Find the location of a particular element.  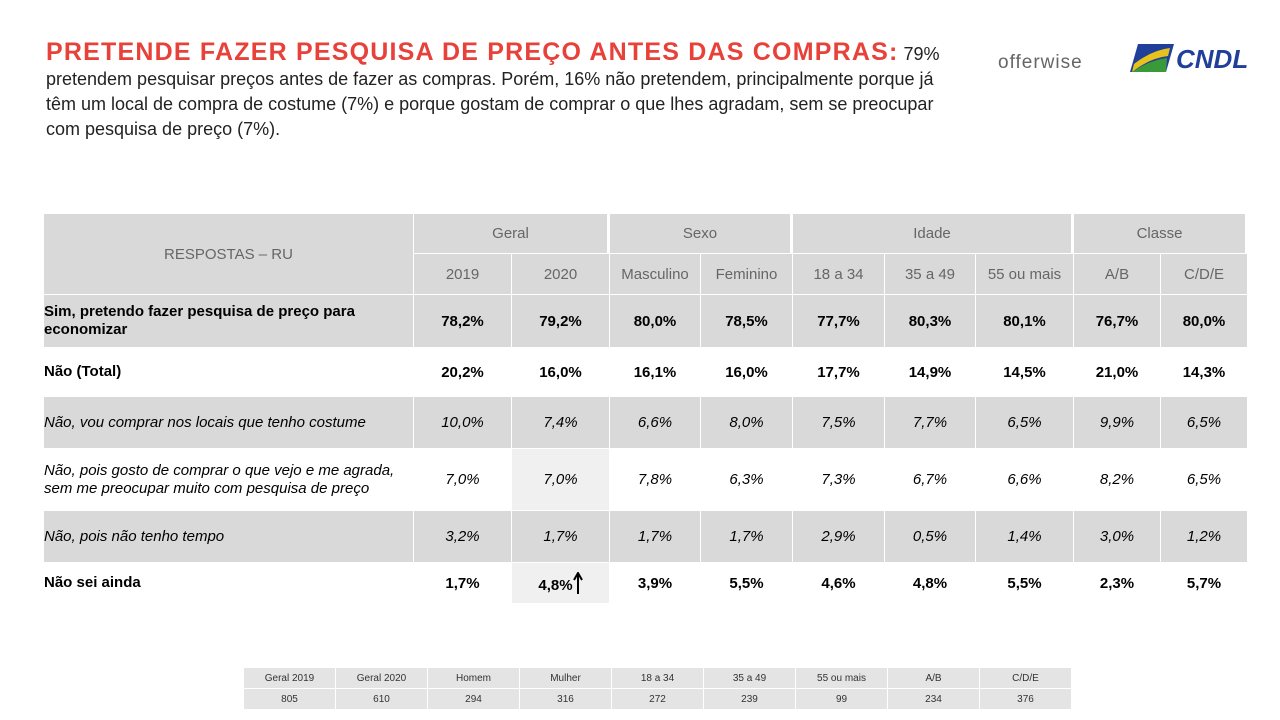

cell-value: 3,9% is located at coordinates (655, 583).